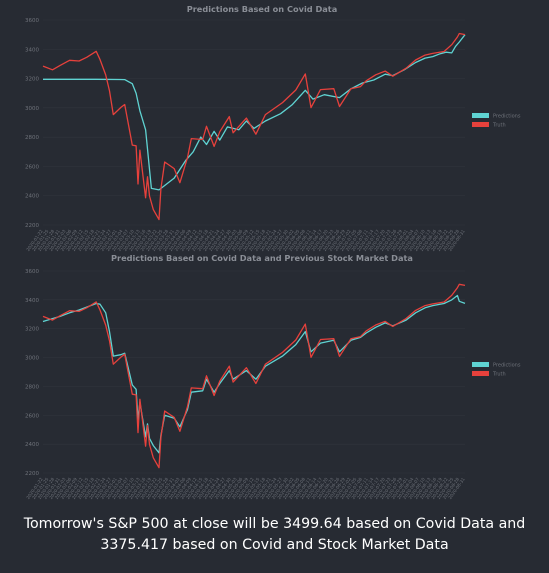 The height and width of the screenshot is (573, 549). I want to click on chart-title: Predictions Based on Covid Data, so click(262, 9).